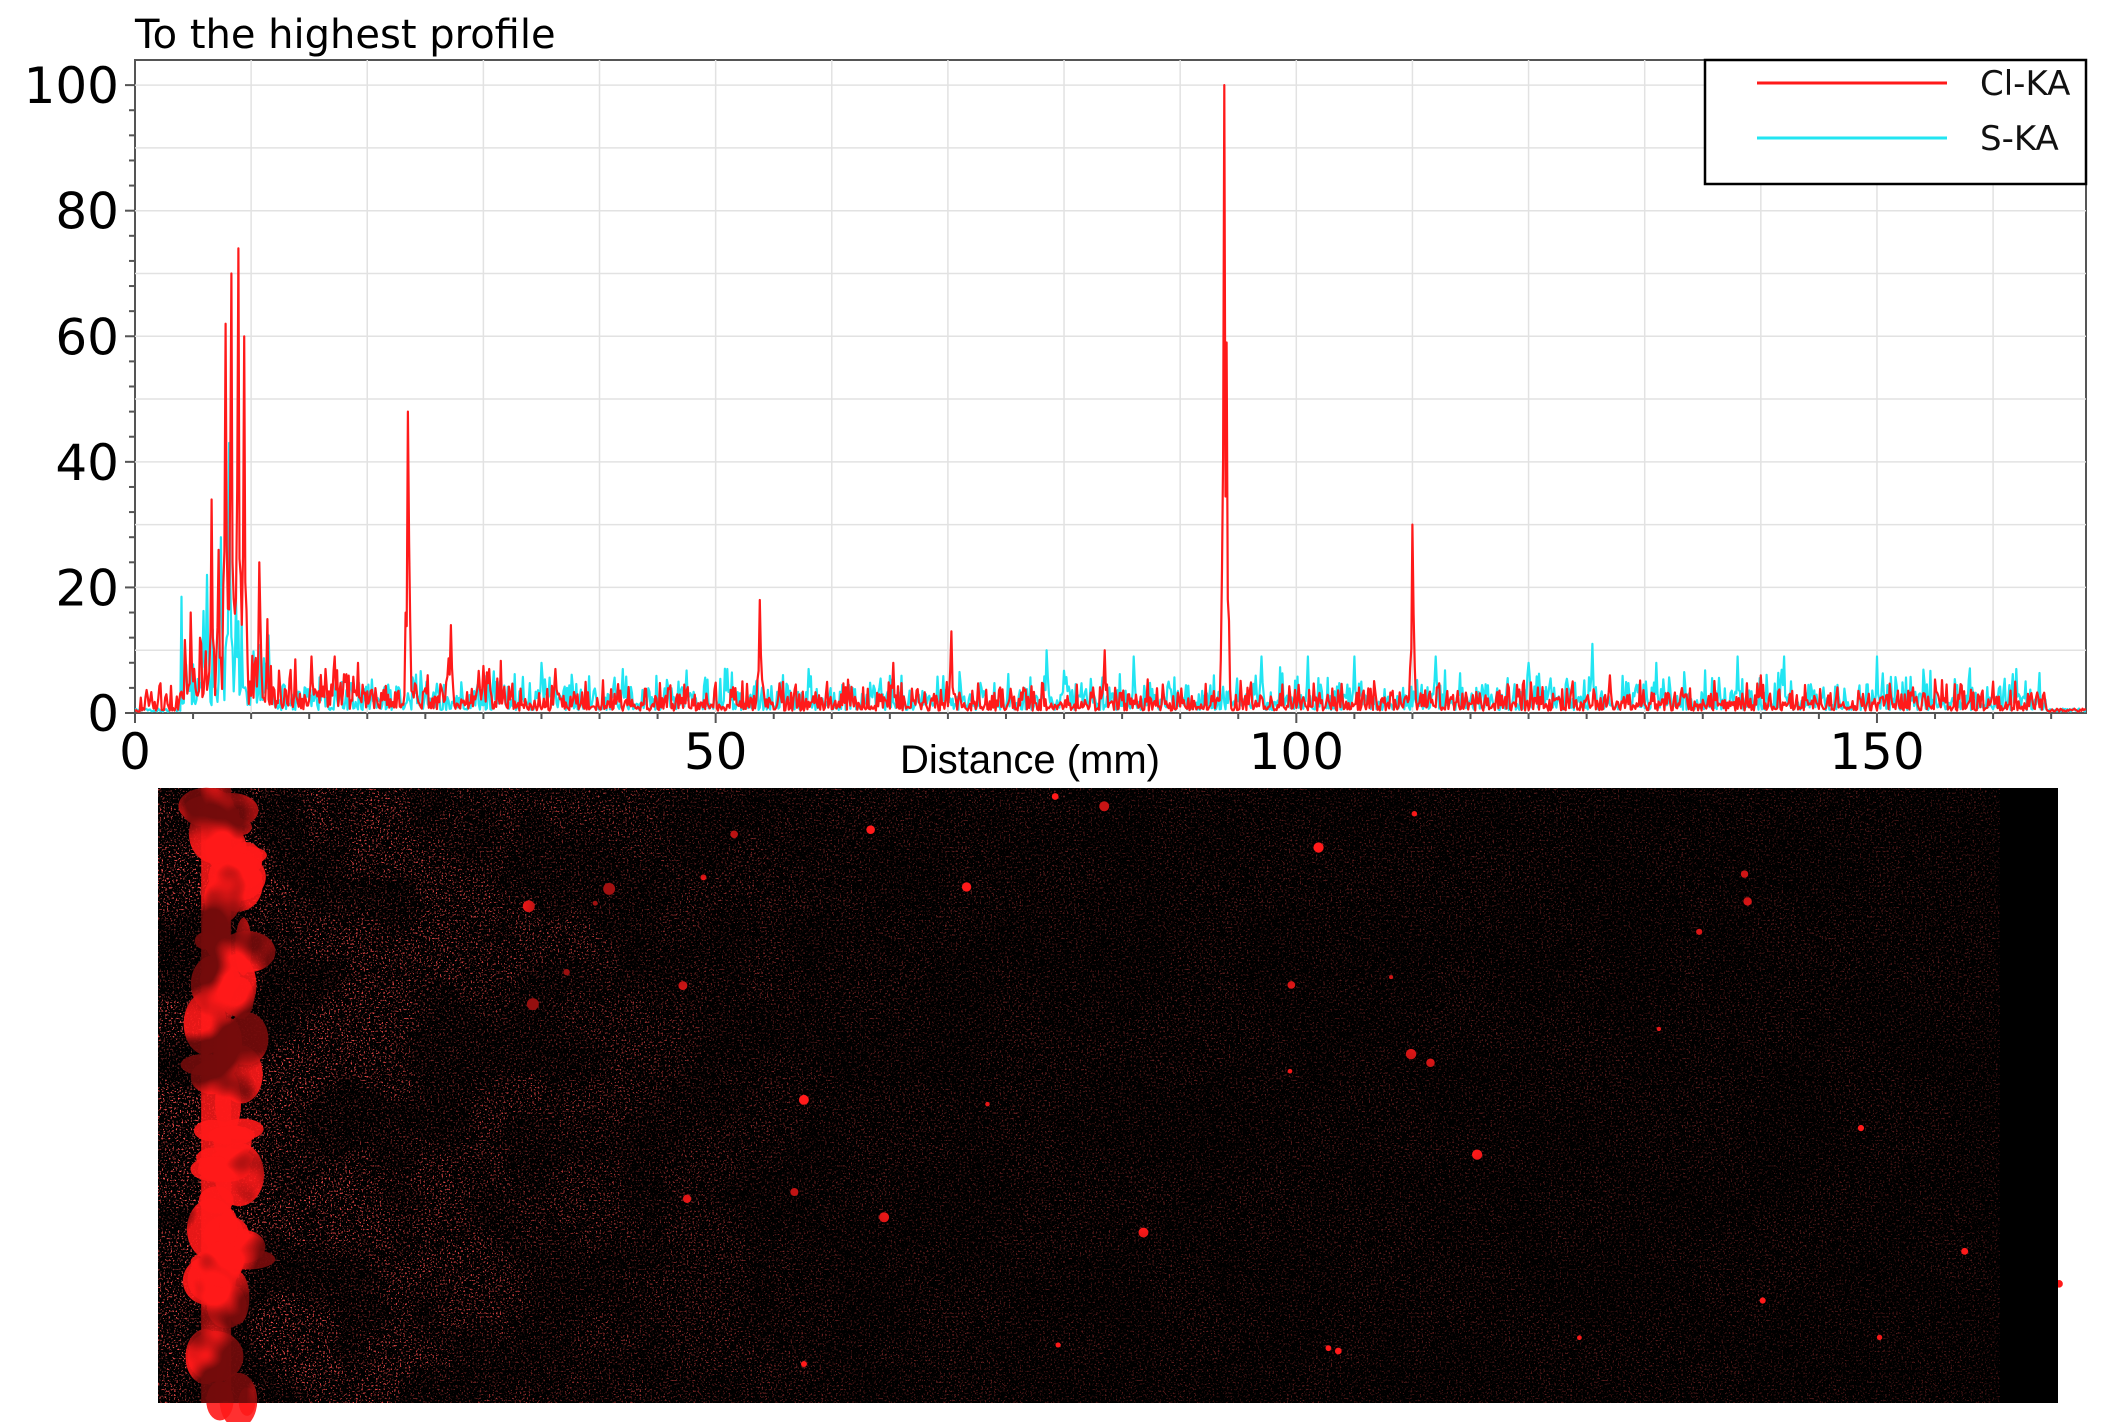  What do you see at coordinates (1296, 752) in the screenshot?
I see `x-tick-label: 100` at bounding box center [1296, 752].